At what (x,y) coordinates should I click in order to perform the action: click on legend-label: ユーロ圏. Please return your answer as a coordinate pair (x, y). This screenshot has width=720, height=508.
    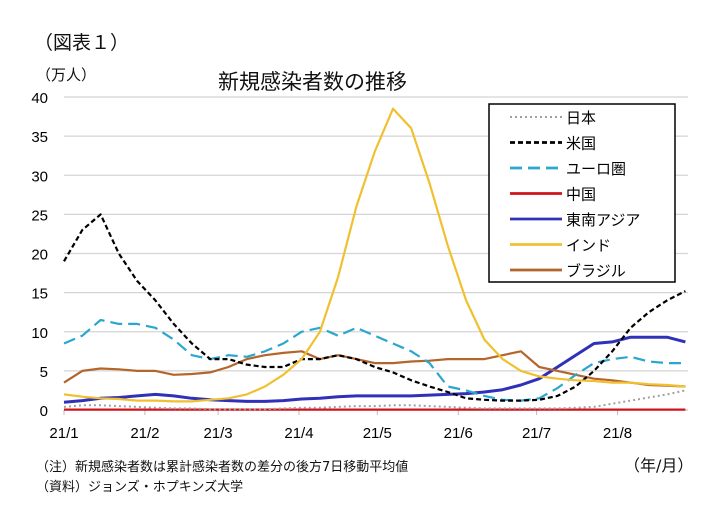
    Looking at the image, I should click on (596, 169).